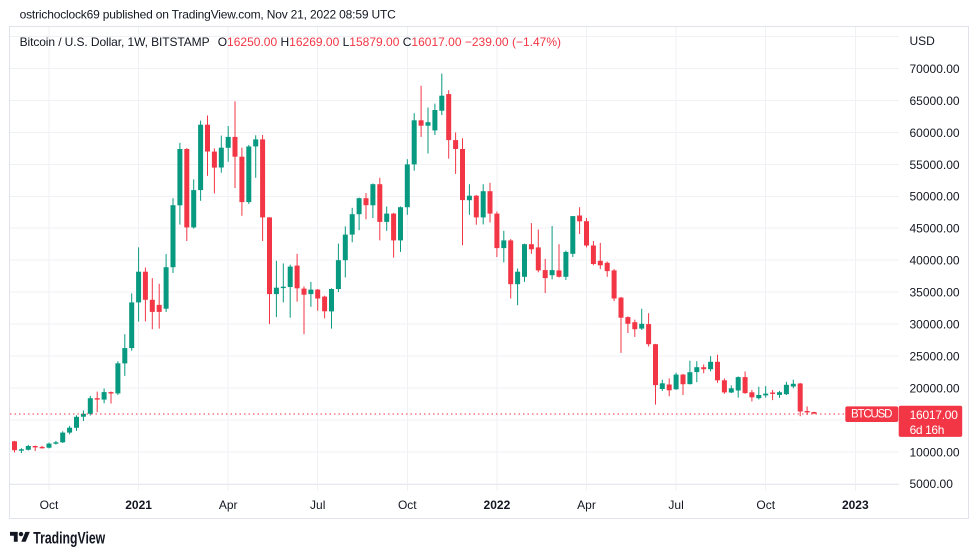  Describe the element at coordinates (497, 505) in the screenshot. I see `svg-text: 2022` at that location.